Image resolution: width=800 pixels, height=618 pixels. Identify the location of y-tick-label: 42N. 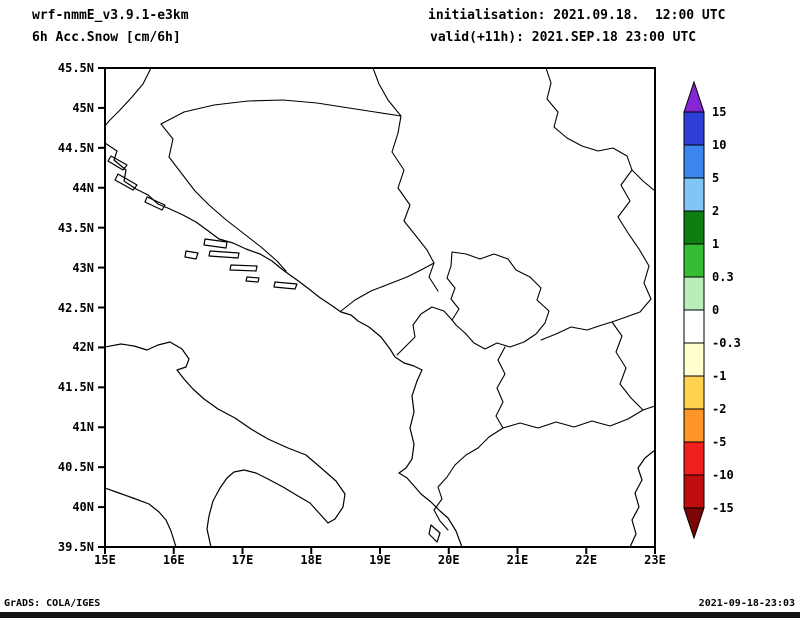
(83, 347).